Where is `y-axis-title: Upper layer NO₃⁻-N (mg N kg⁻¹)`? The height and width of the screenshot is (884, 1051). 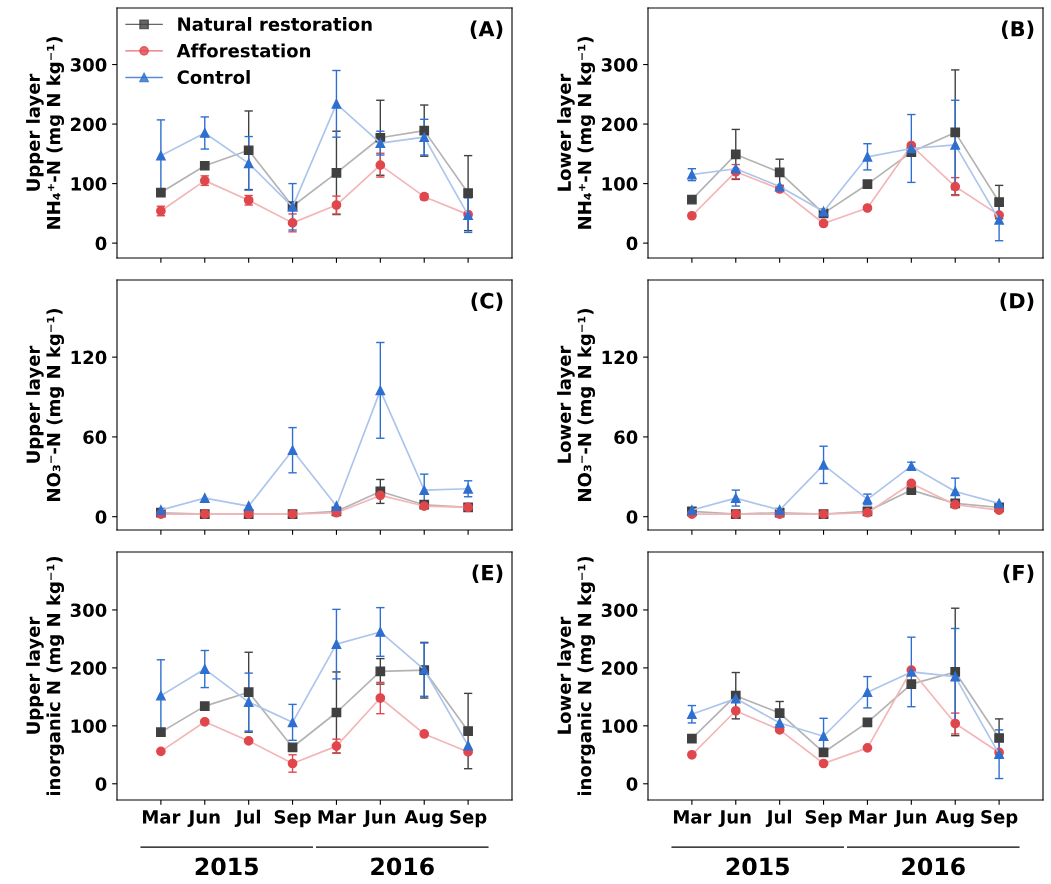 y-axis-title: Upper layer NO₃⁻-N (mg N kg⁻¹) is located at coordinates (45, 405).